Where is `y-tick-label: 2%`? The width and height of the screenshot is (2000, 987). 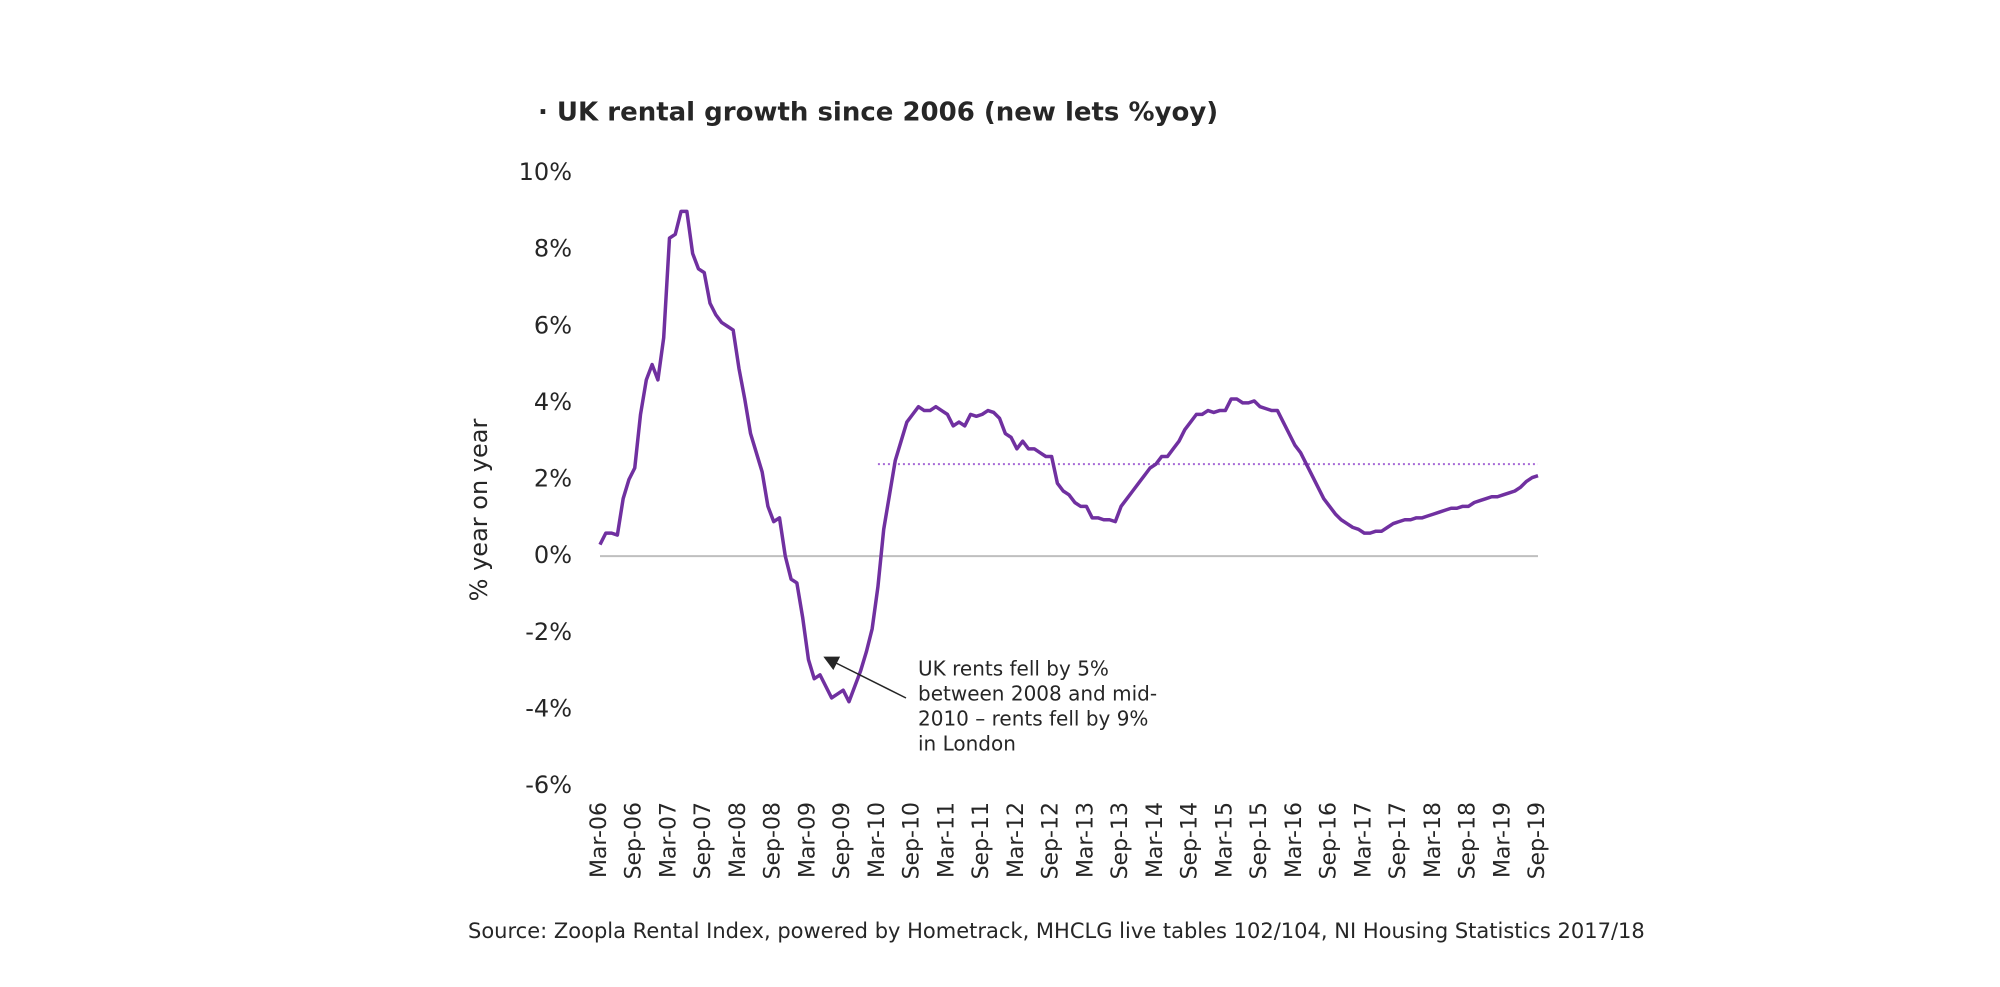
y-tick-label: 2% is located at coordinates (553, 479).